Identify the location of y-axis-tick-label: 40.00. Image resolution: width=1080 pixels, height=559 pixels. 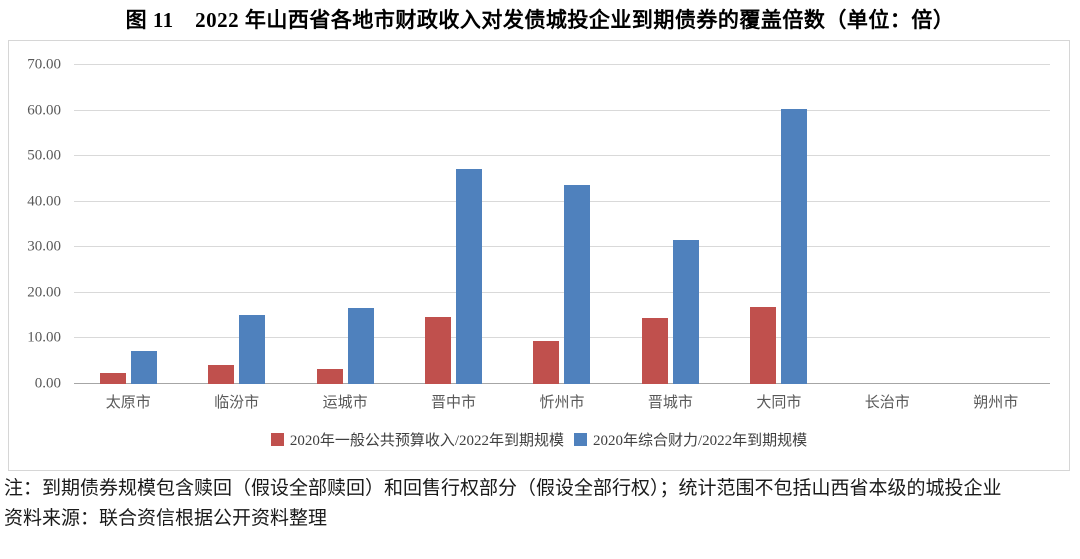
(44, 201).